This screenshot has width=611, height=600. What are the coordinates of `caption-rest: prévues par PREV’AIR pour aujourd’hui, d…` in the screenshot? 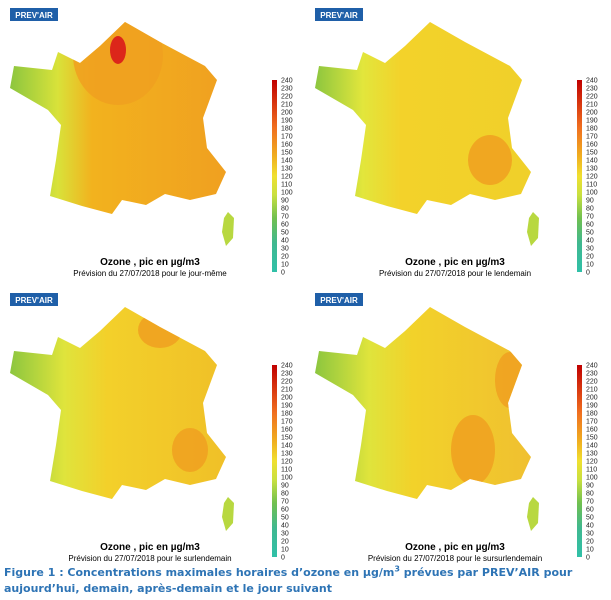 It's located at (288, 580).